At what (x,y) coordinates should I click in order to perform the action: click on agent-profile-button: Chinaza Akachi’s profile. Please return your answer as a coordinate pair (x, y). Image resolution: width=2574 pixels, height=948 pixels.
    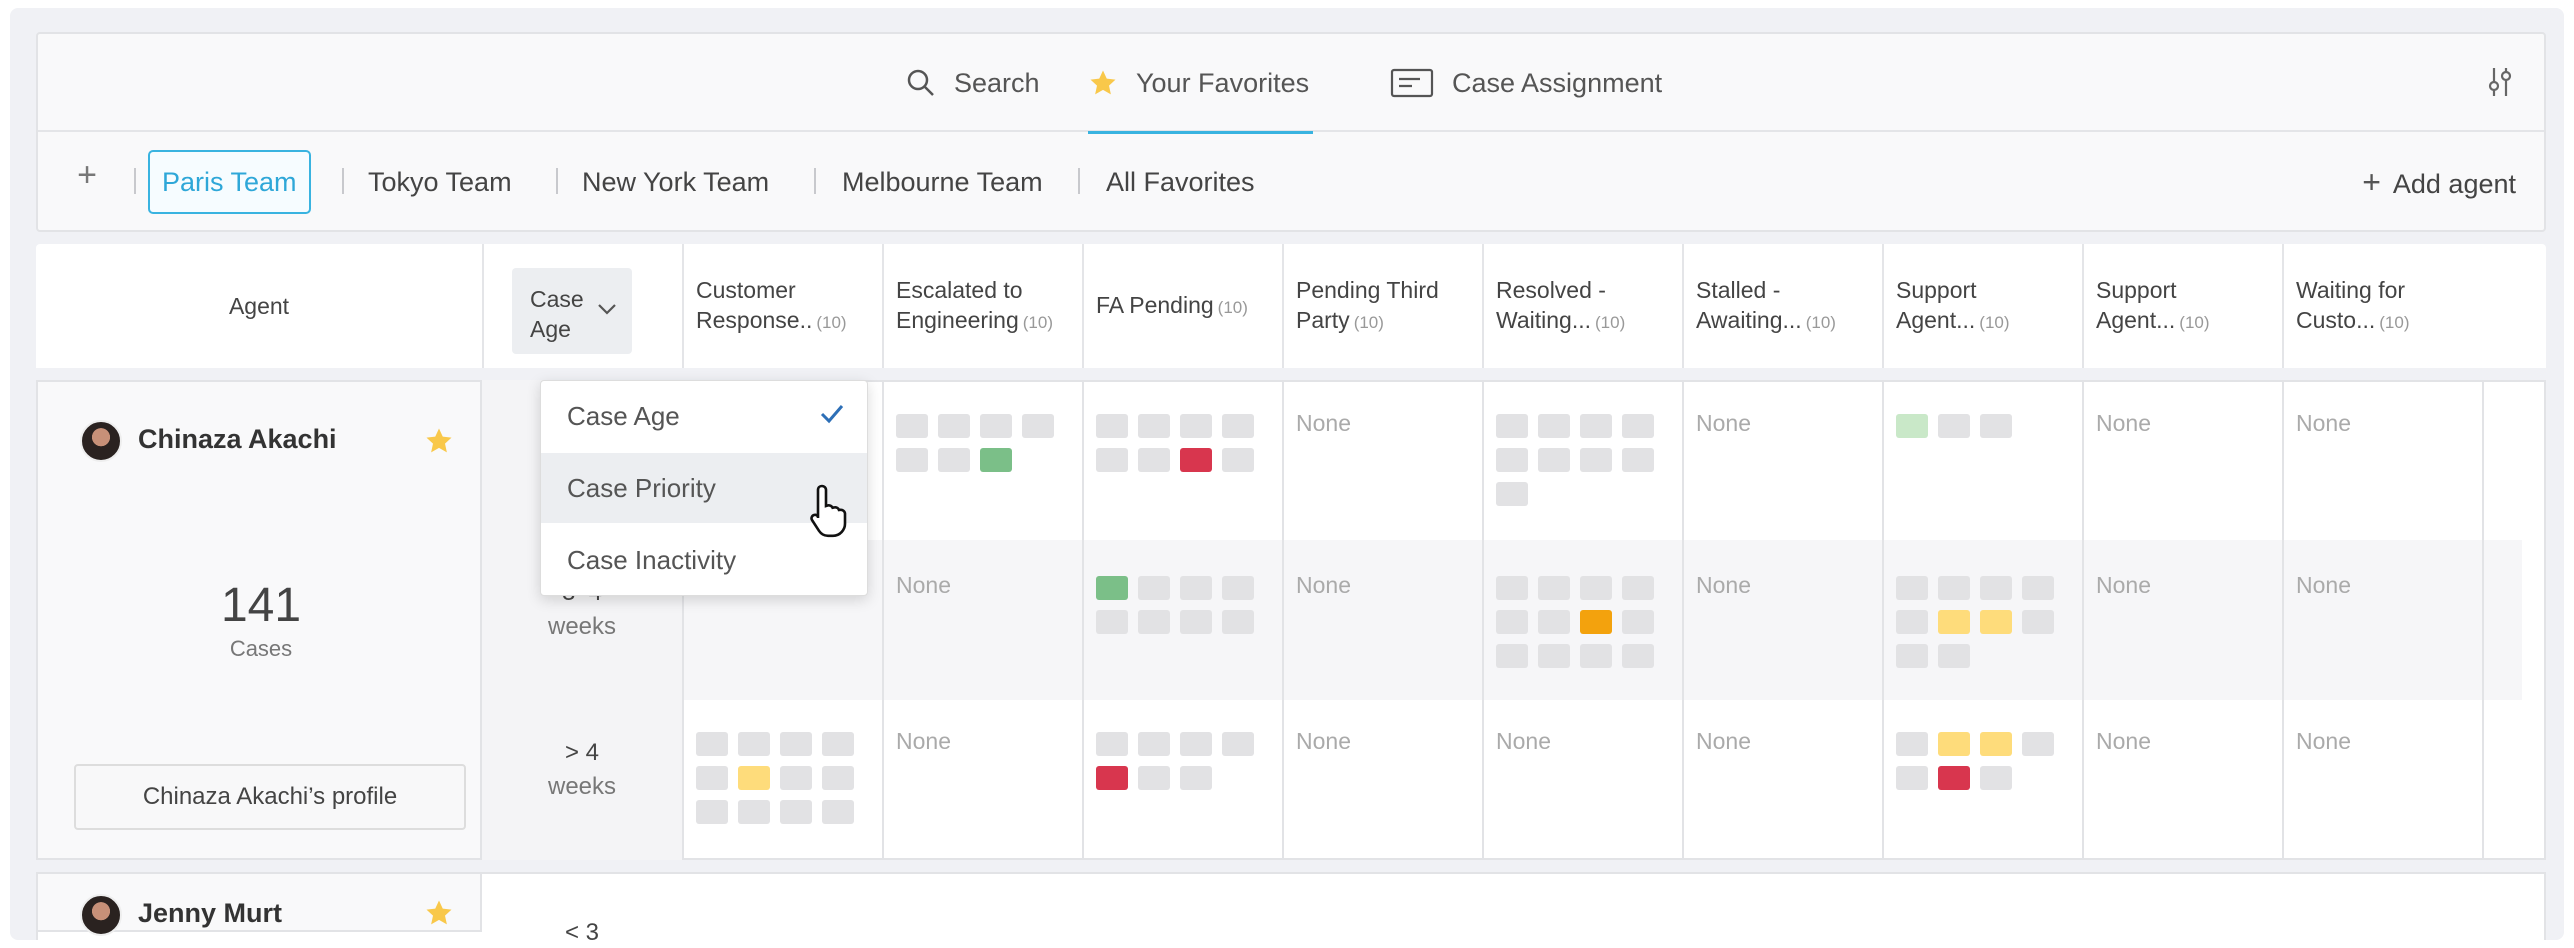
    Looking at the image, I should click on (270, 797).